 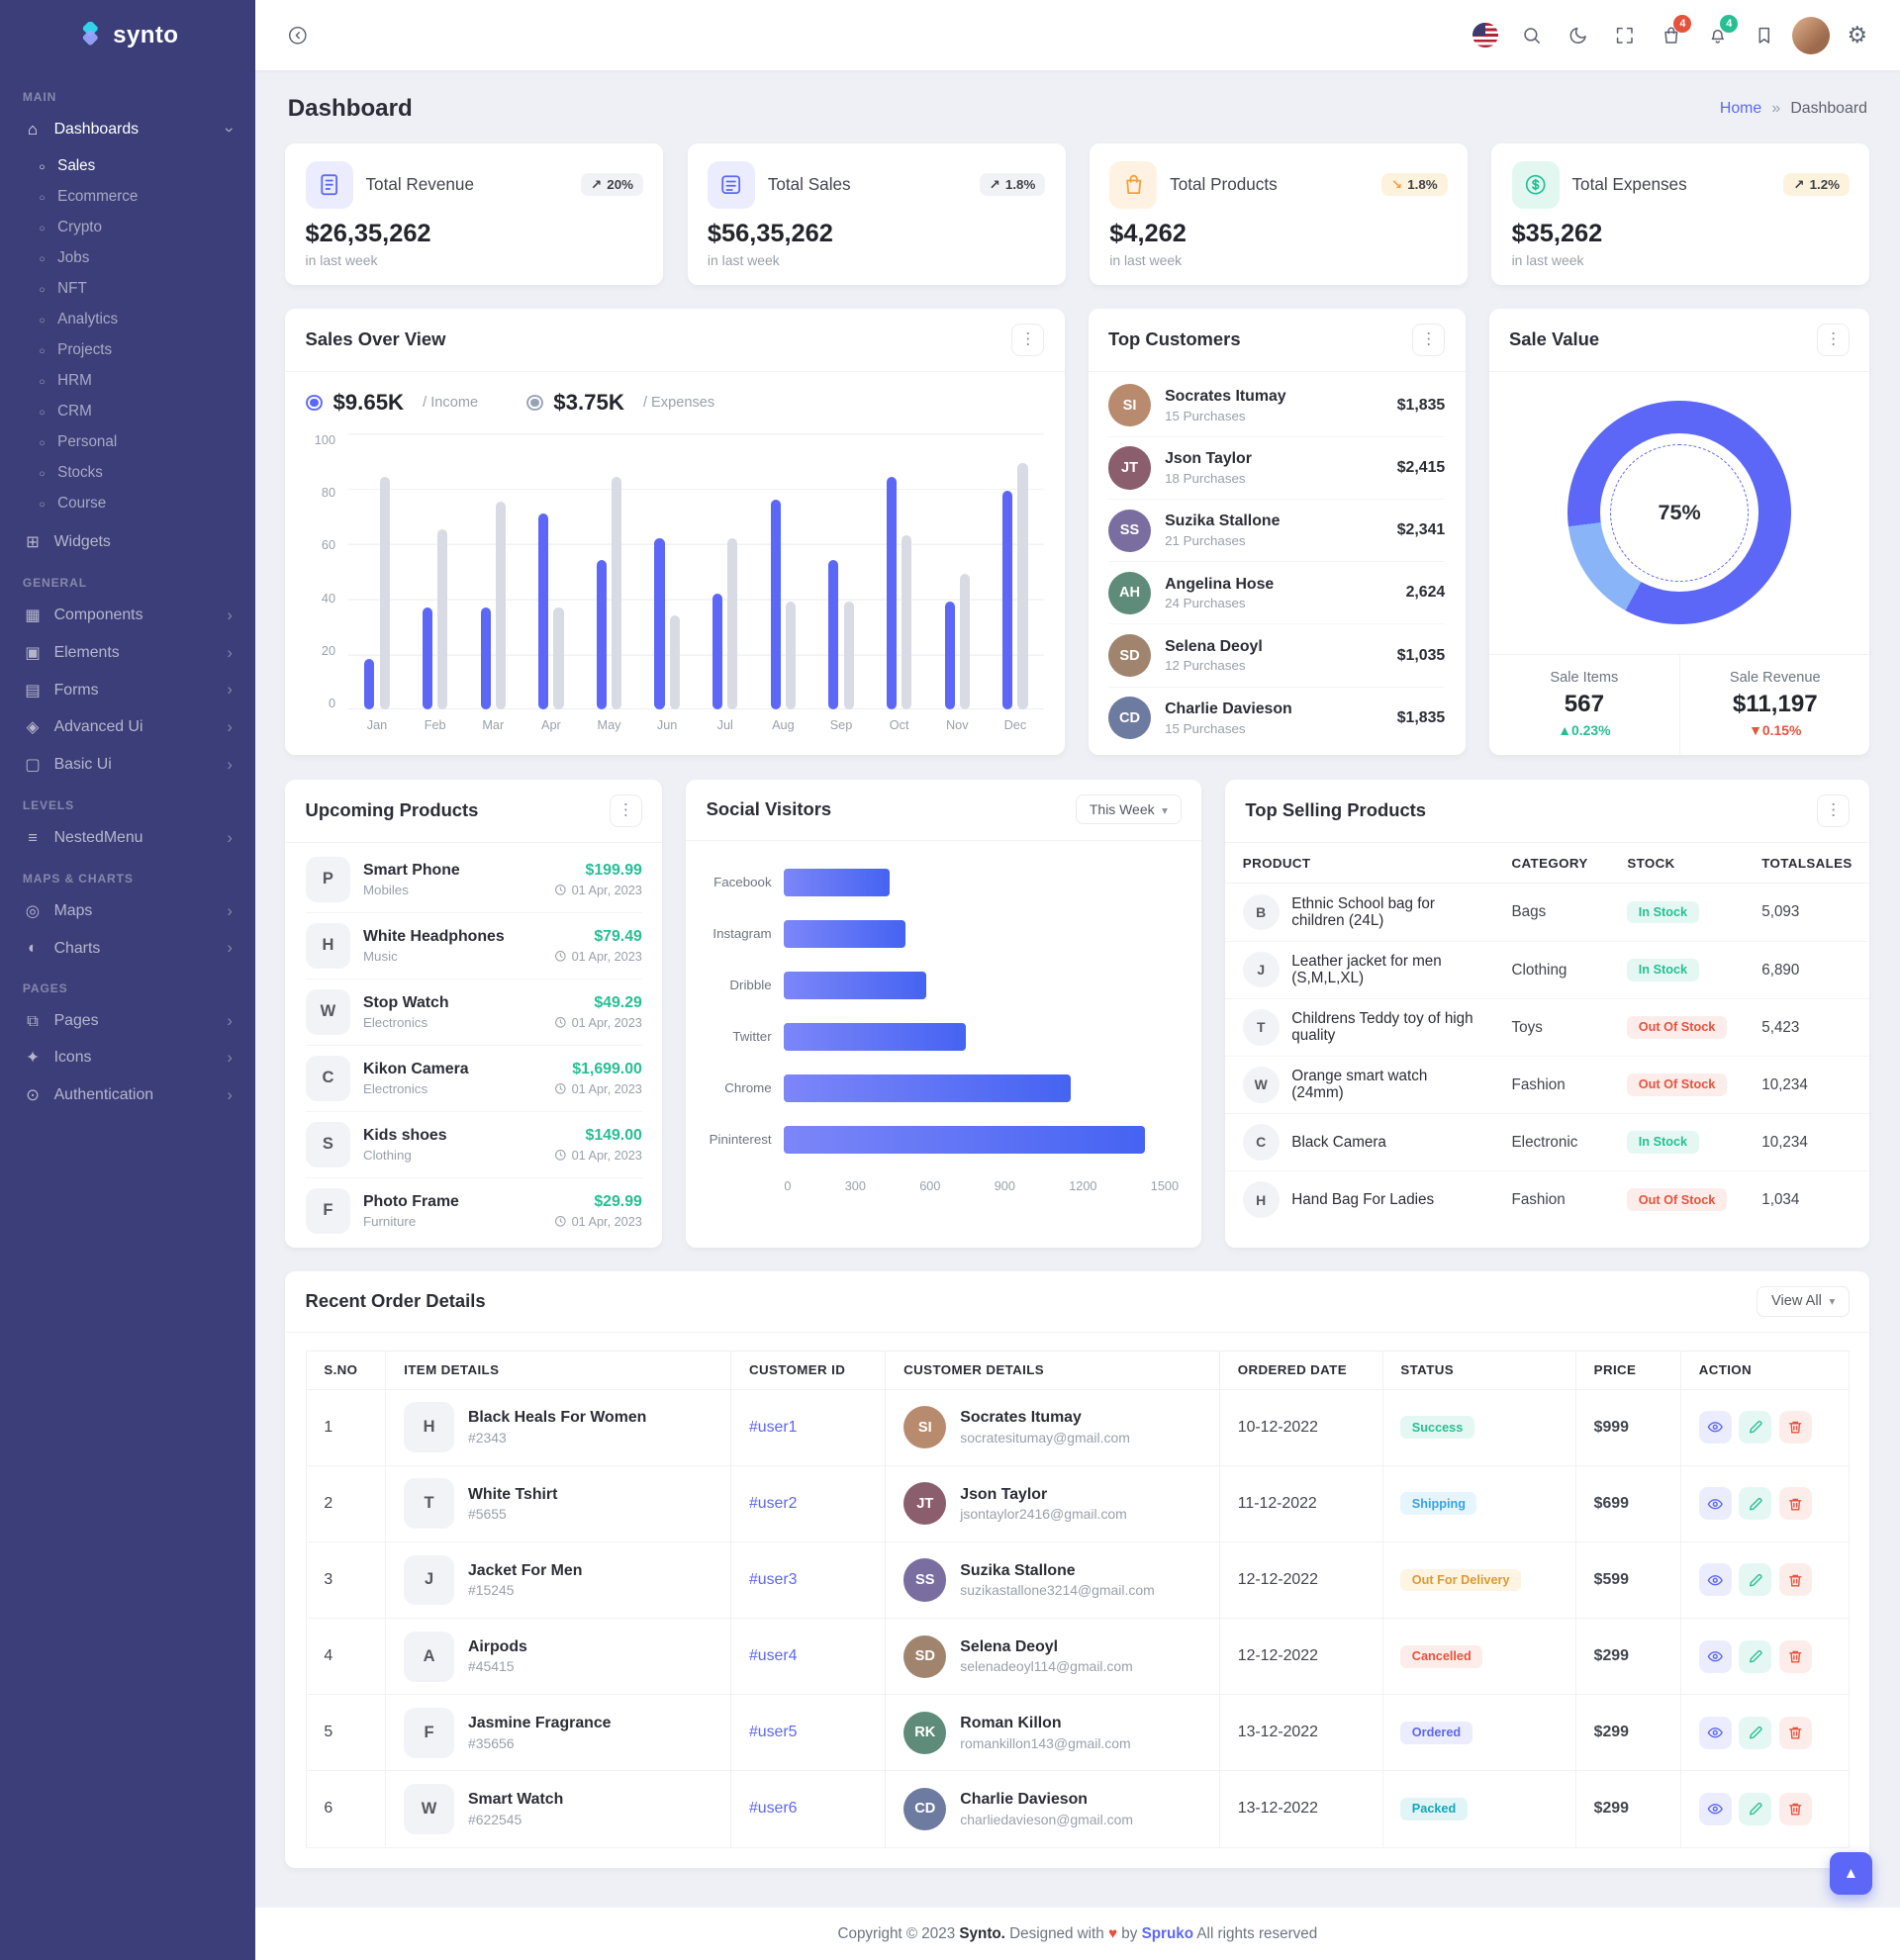 What do you see at coordinates (773, 1732) in the screenshot?
I see `customer-id-link: #user5` at bounding box center [773, 1732].